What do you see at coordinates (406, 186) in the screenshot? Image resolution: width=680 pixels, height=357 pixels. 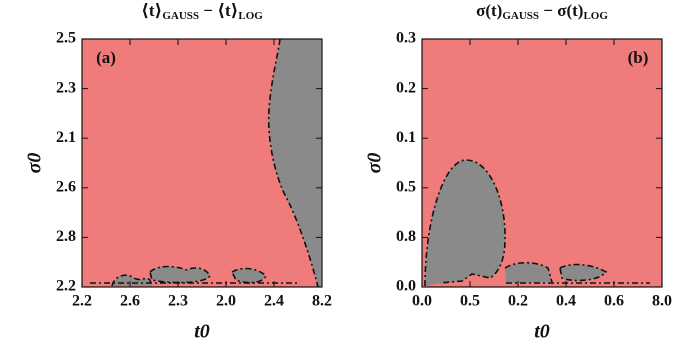 I see `y-tick-label: 0.5` at bounding box center [406, 186].